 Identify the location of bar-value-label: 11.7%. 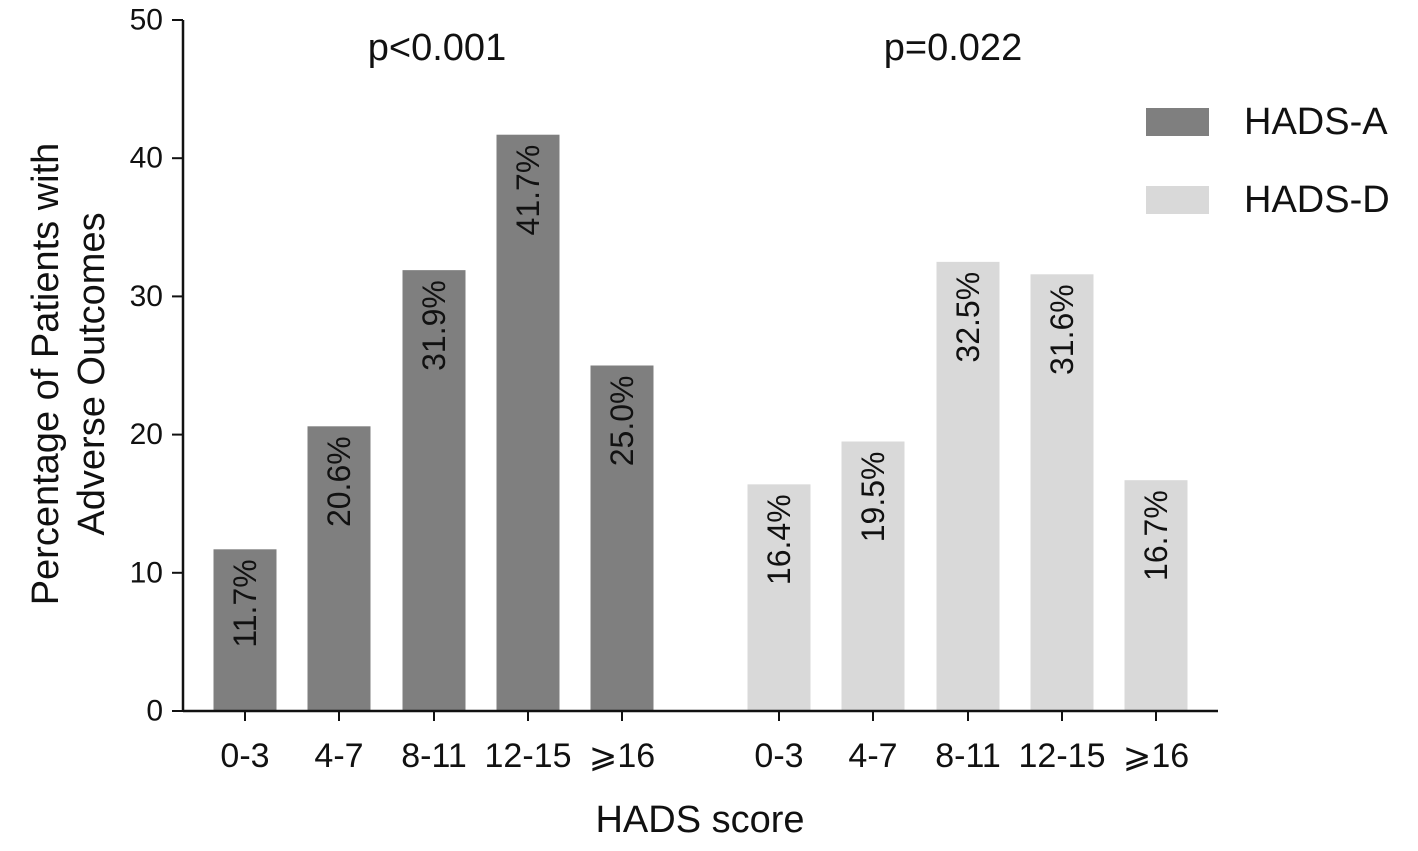
(245, 603).